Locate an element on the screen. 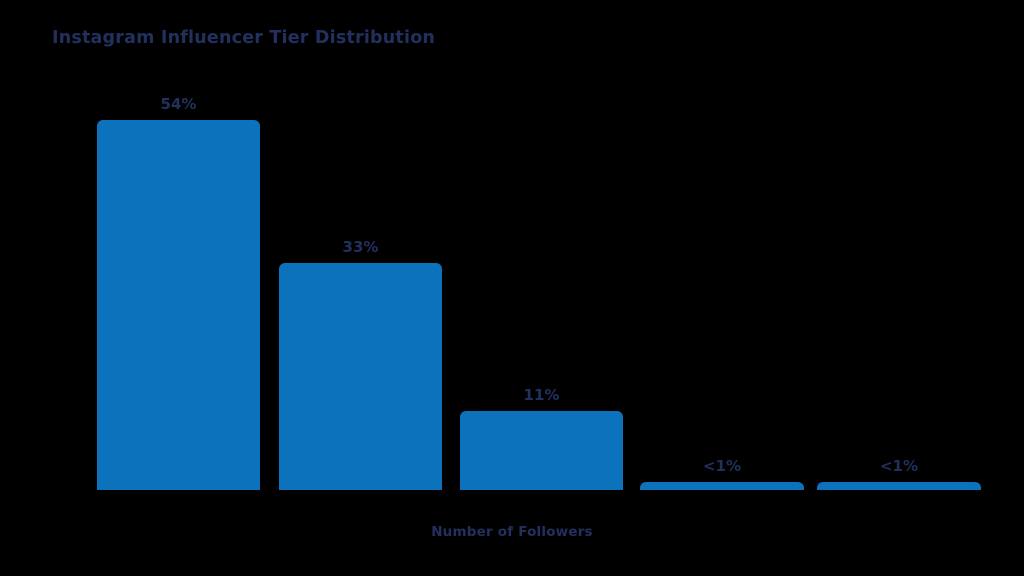 The width and height of the screenshot is (1024, 576). bar-value-label: 11% is located at coordinates (541, 395).